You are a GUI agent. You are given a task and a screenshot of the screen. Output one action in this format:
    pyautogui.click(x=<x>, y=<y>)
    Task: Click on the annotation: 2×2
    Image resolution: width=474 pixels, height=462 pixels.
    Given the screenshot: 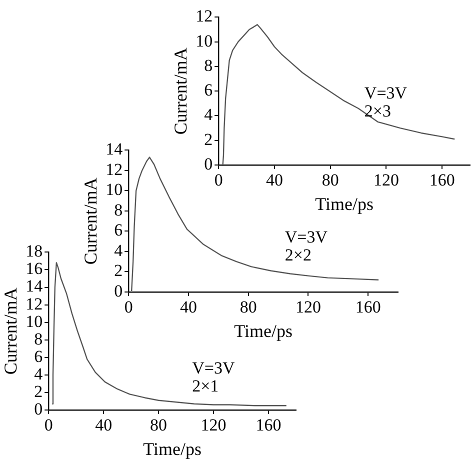 What is the action you would take?
    pyautogui.click(x=298, y=255)
    